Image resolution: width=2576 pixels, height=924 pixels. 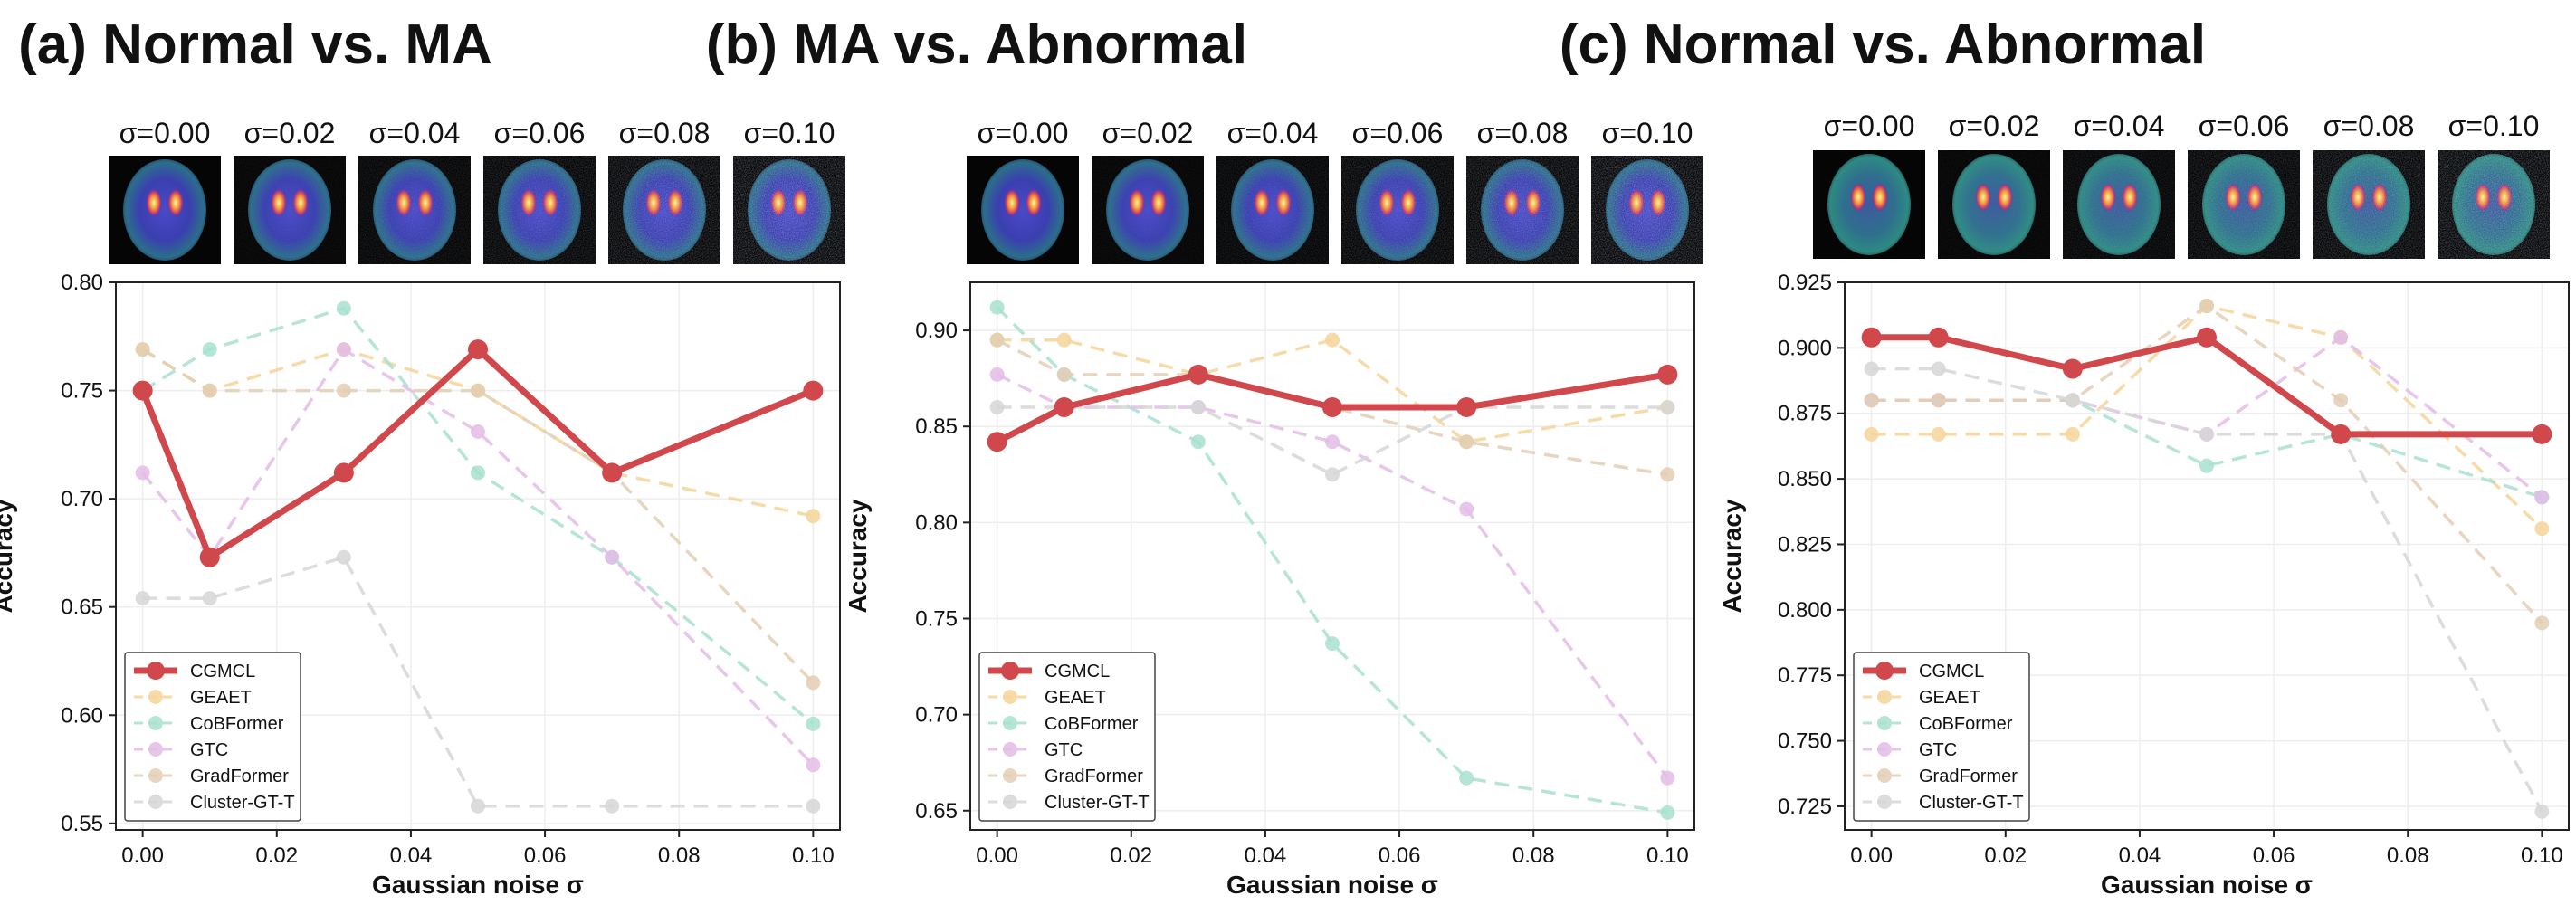 What do you see at coordinates (1805, 544) in the screenshot?
I see `y-tick-label: 0.825` at bounding box center [1805, 544].